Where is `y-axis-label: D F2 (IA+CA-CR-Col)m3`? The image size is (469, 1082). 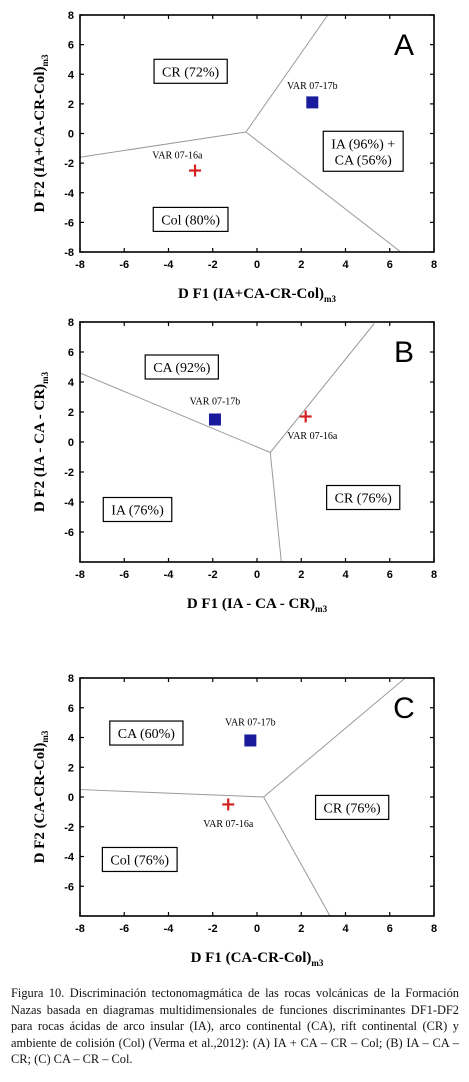 y-axis-label: D F2 (IA+CA-CR-Col)m3 is located at coordinates (41, 133).